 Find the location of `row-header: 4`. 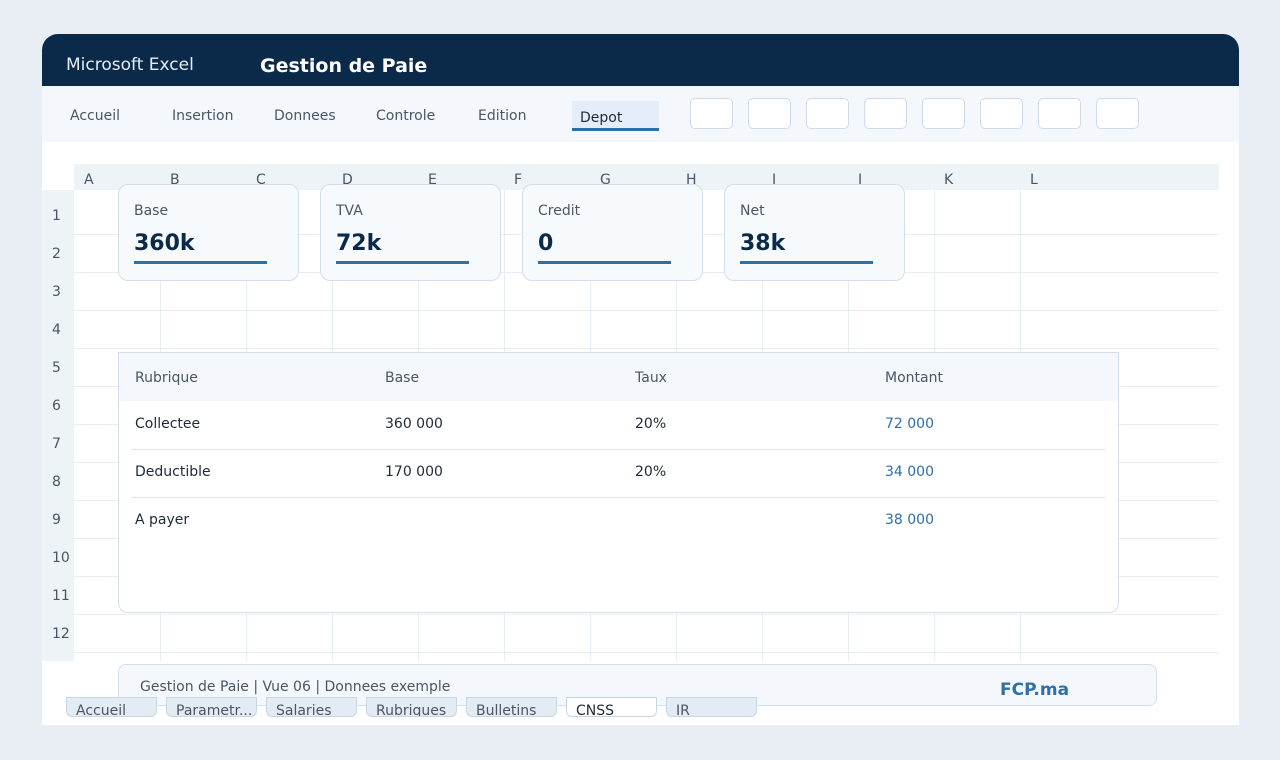

row-header: 4 is located at coordinates (56, 330).